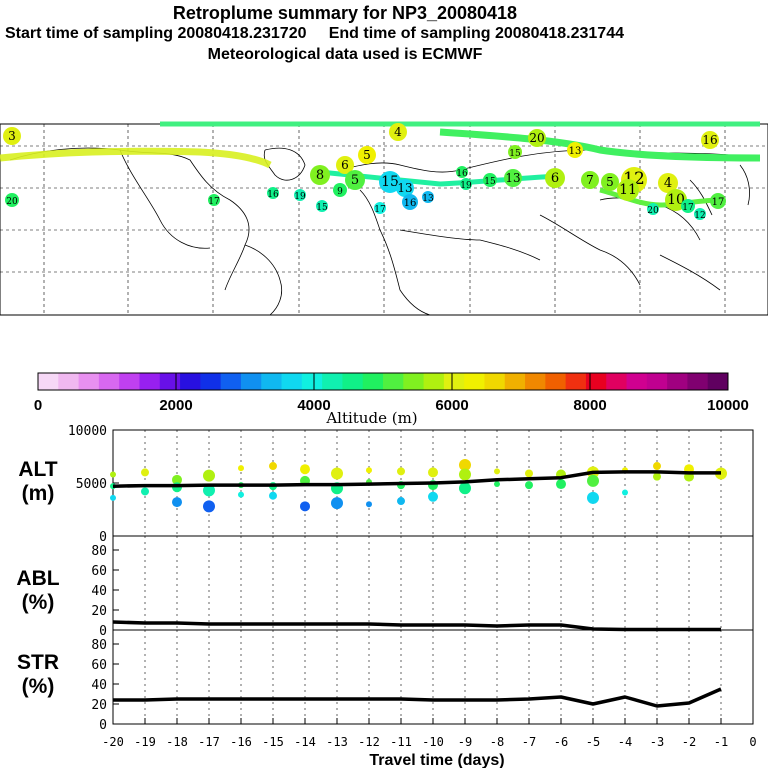 The image size is (768, 768). I want to click on str-ylabel: STR, so click(38, 662).